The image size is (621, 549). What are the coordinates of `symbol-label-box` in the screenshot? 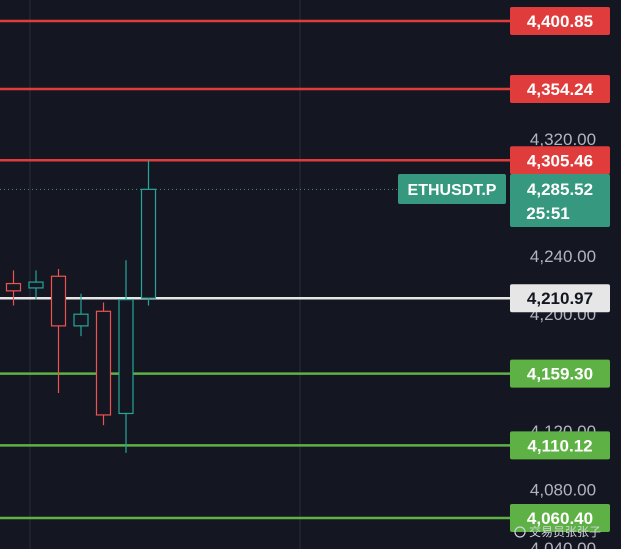 It's located at (452, 189).